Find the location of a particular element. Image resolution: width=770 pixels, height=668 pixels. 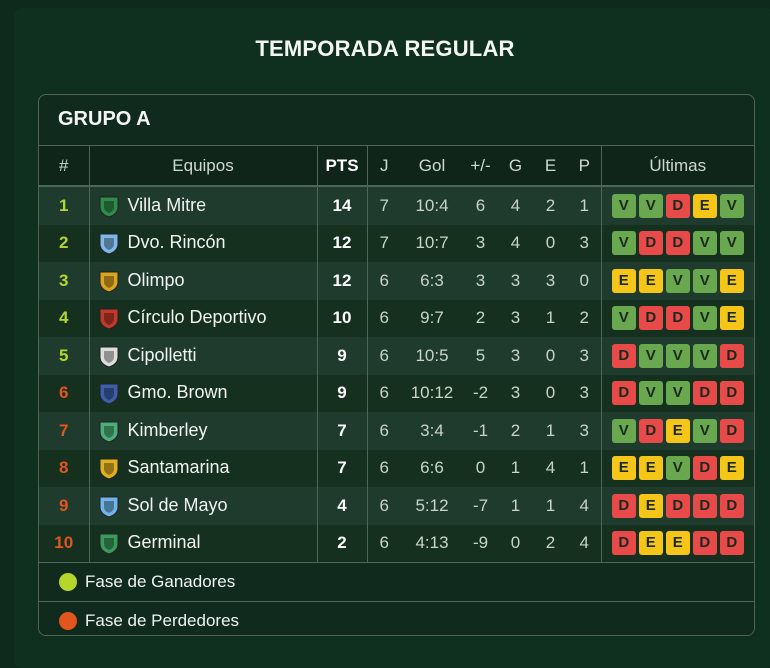

stat-gol: 10:12 is located at coordinates (432, 393).